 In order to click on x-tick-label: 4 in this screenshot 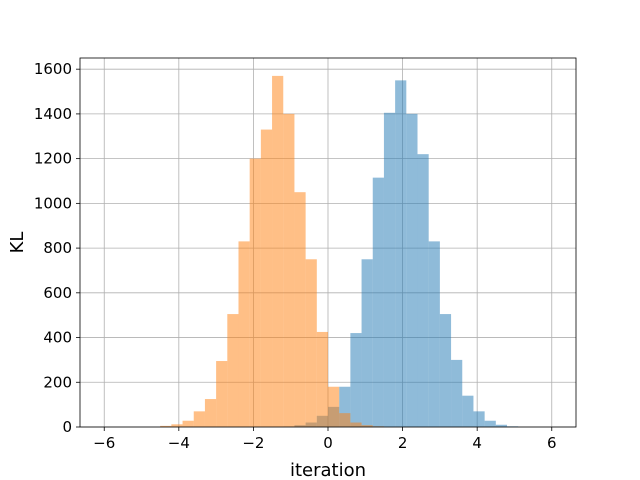, I will do `click(477, 443)`.